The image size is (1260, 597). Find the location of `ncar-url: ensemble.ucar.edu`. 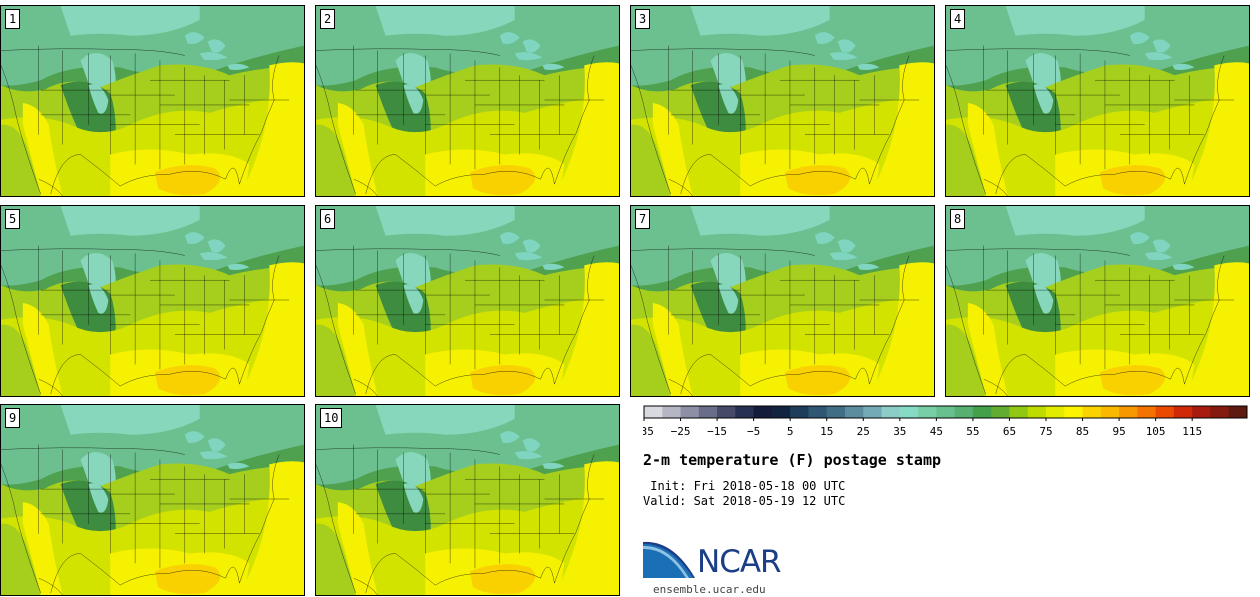

ncar-url: ensemble.ucar.edu is located at coordinates (709, 589).